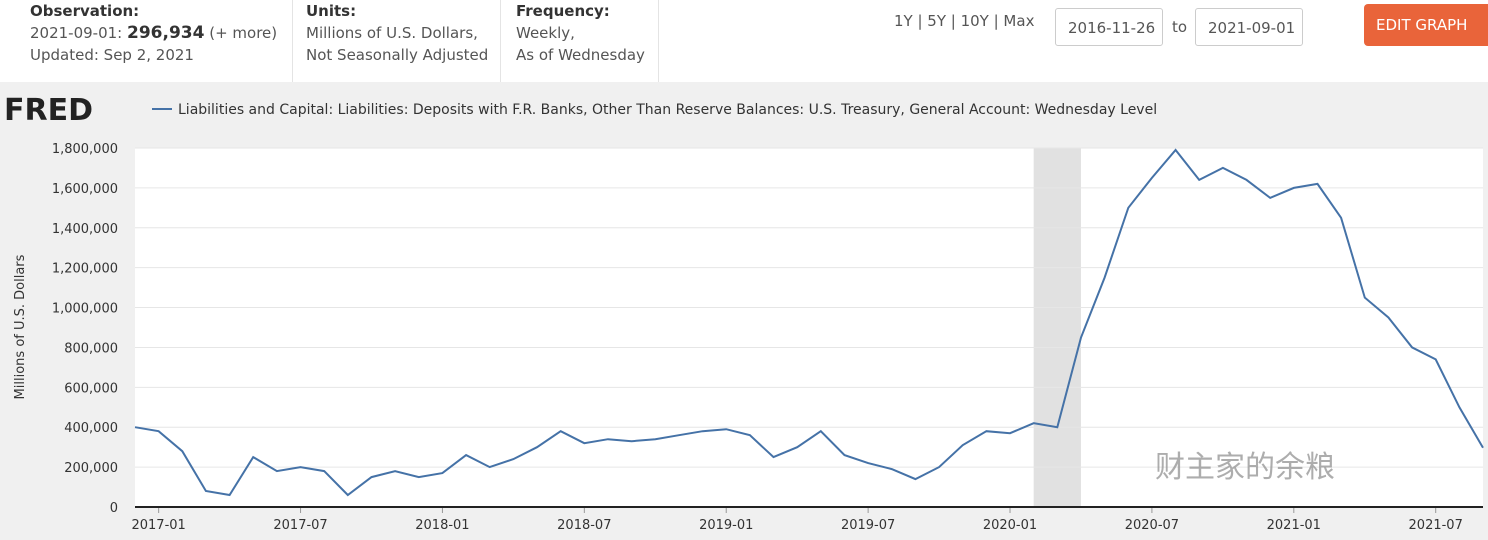 The image size is (1488, 540). What do you see at coordinates (1294, 525) in the screenshot?
I see `x-tick-label: 2021-01` at bounding box center [1294, 525].